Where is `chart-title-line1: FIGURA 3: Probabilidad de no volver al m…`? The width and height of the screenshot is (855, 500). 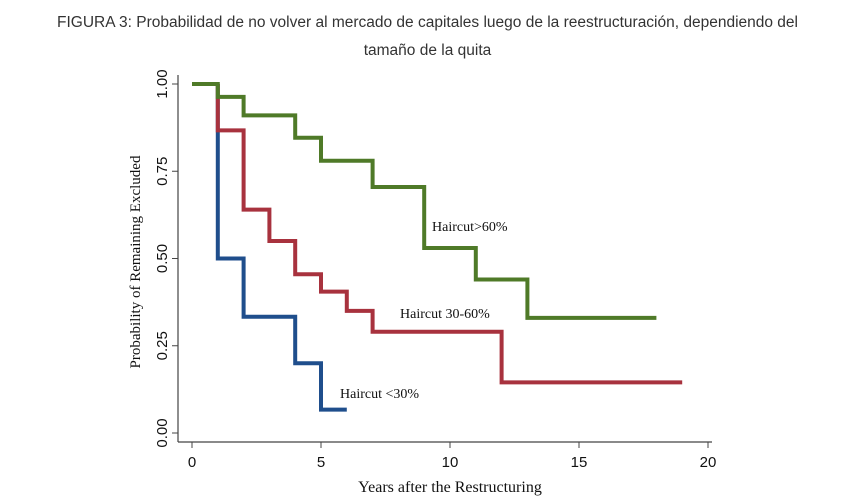 chart-title-line1: FIGURA 3: Probabilidad de no volver al m… is located at coordinates (427, 22).